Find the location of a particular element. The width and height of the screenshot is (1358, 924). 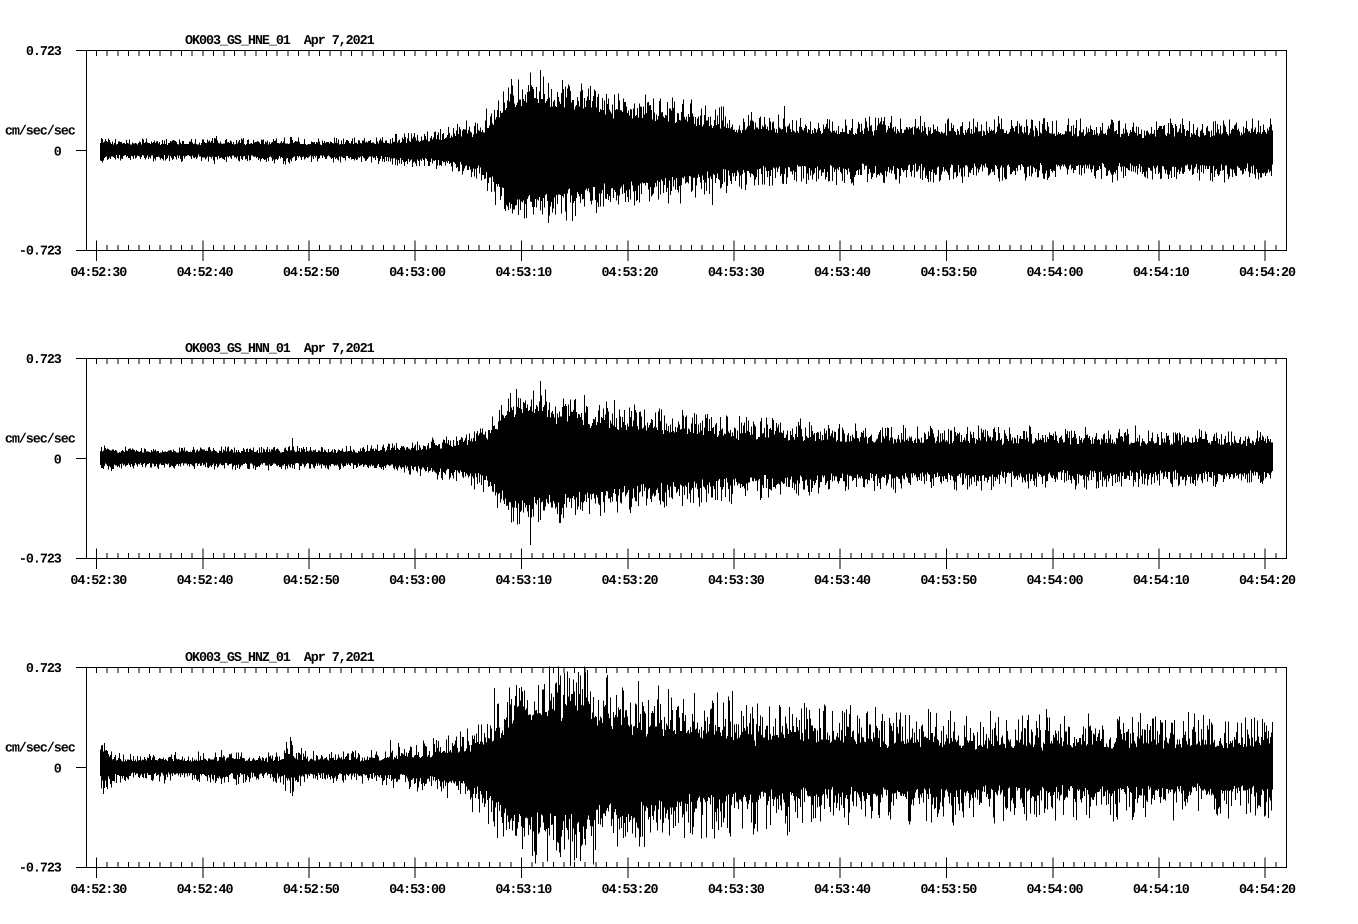

svg-text: OK003_GS_HNE_01 Apr 7,2021 is located at coordinates (280, 41).